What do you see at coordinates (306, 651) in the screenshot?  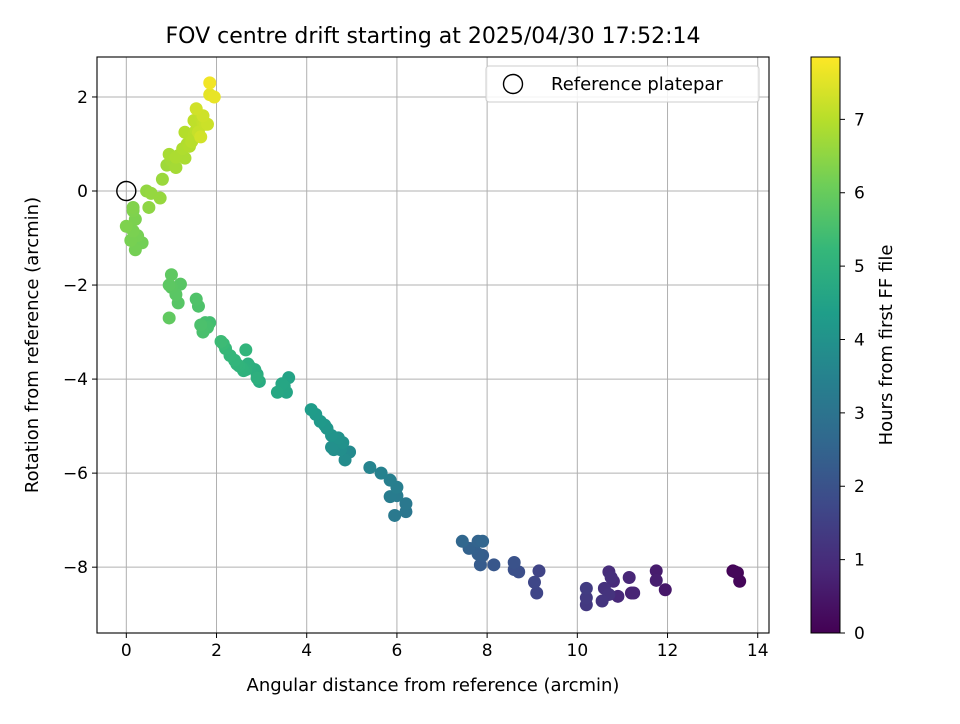 I see `x-tick-label: 4` at bounding box center [306, 651].